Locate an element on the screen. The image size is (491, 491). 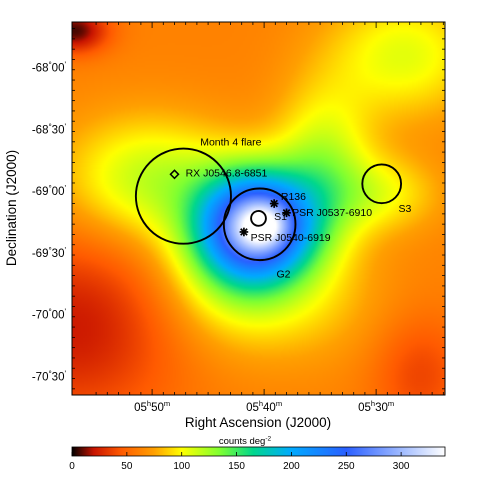
y-tick-label: -70°30' is located at coordinates (49, 376).